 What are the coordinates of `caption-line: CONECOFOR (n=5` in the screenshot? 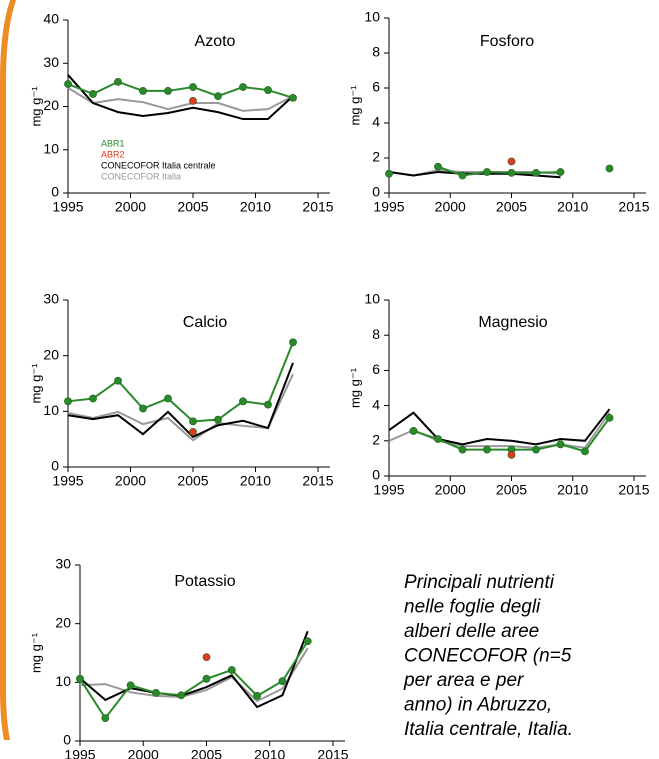 It's located at (488, 656).